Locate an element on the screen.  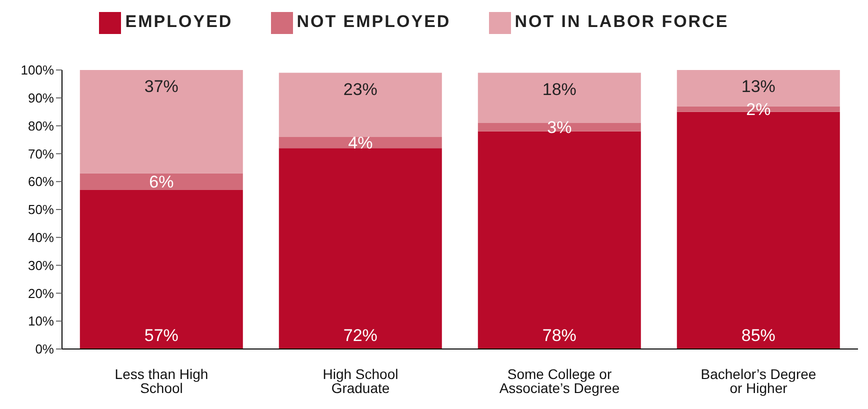
x-tick-label: High School Graduate is located at coordinates (360, 381).